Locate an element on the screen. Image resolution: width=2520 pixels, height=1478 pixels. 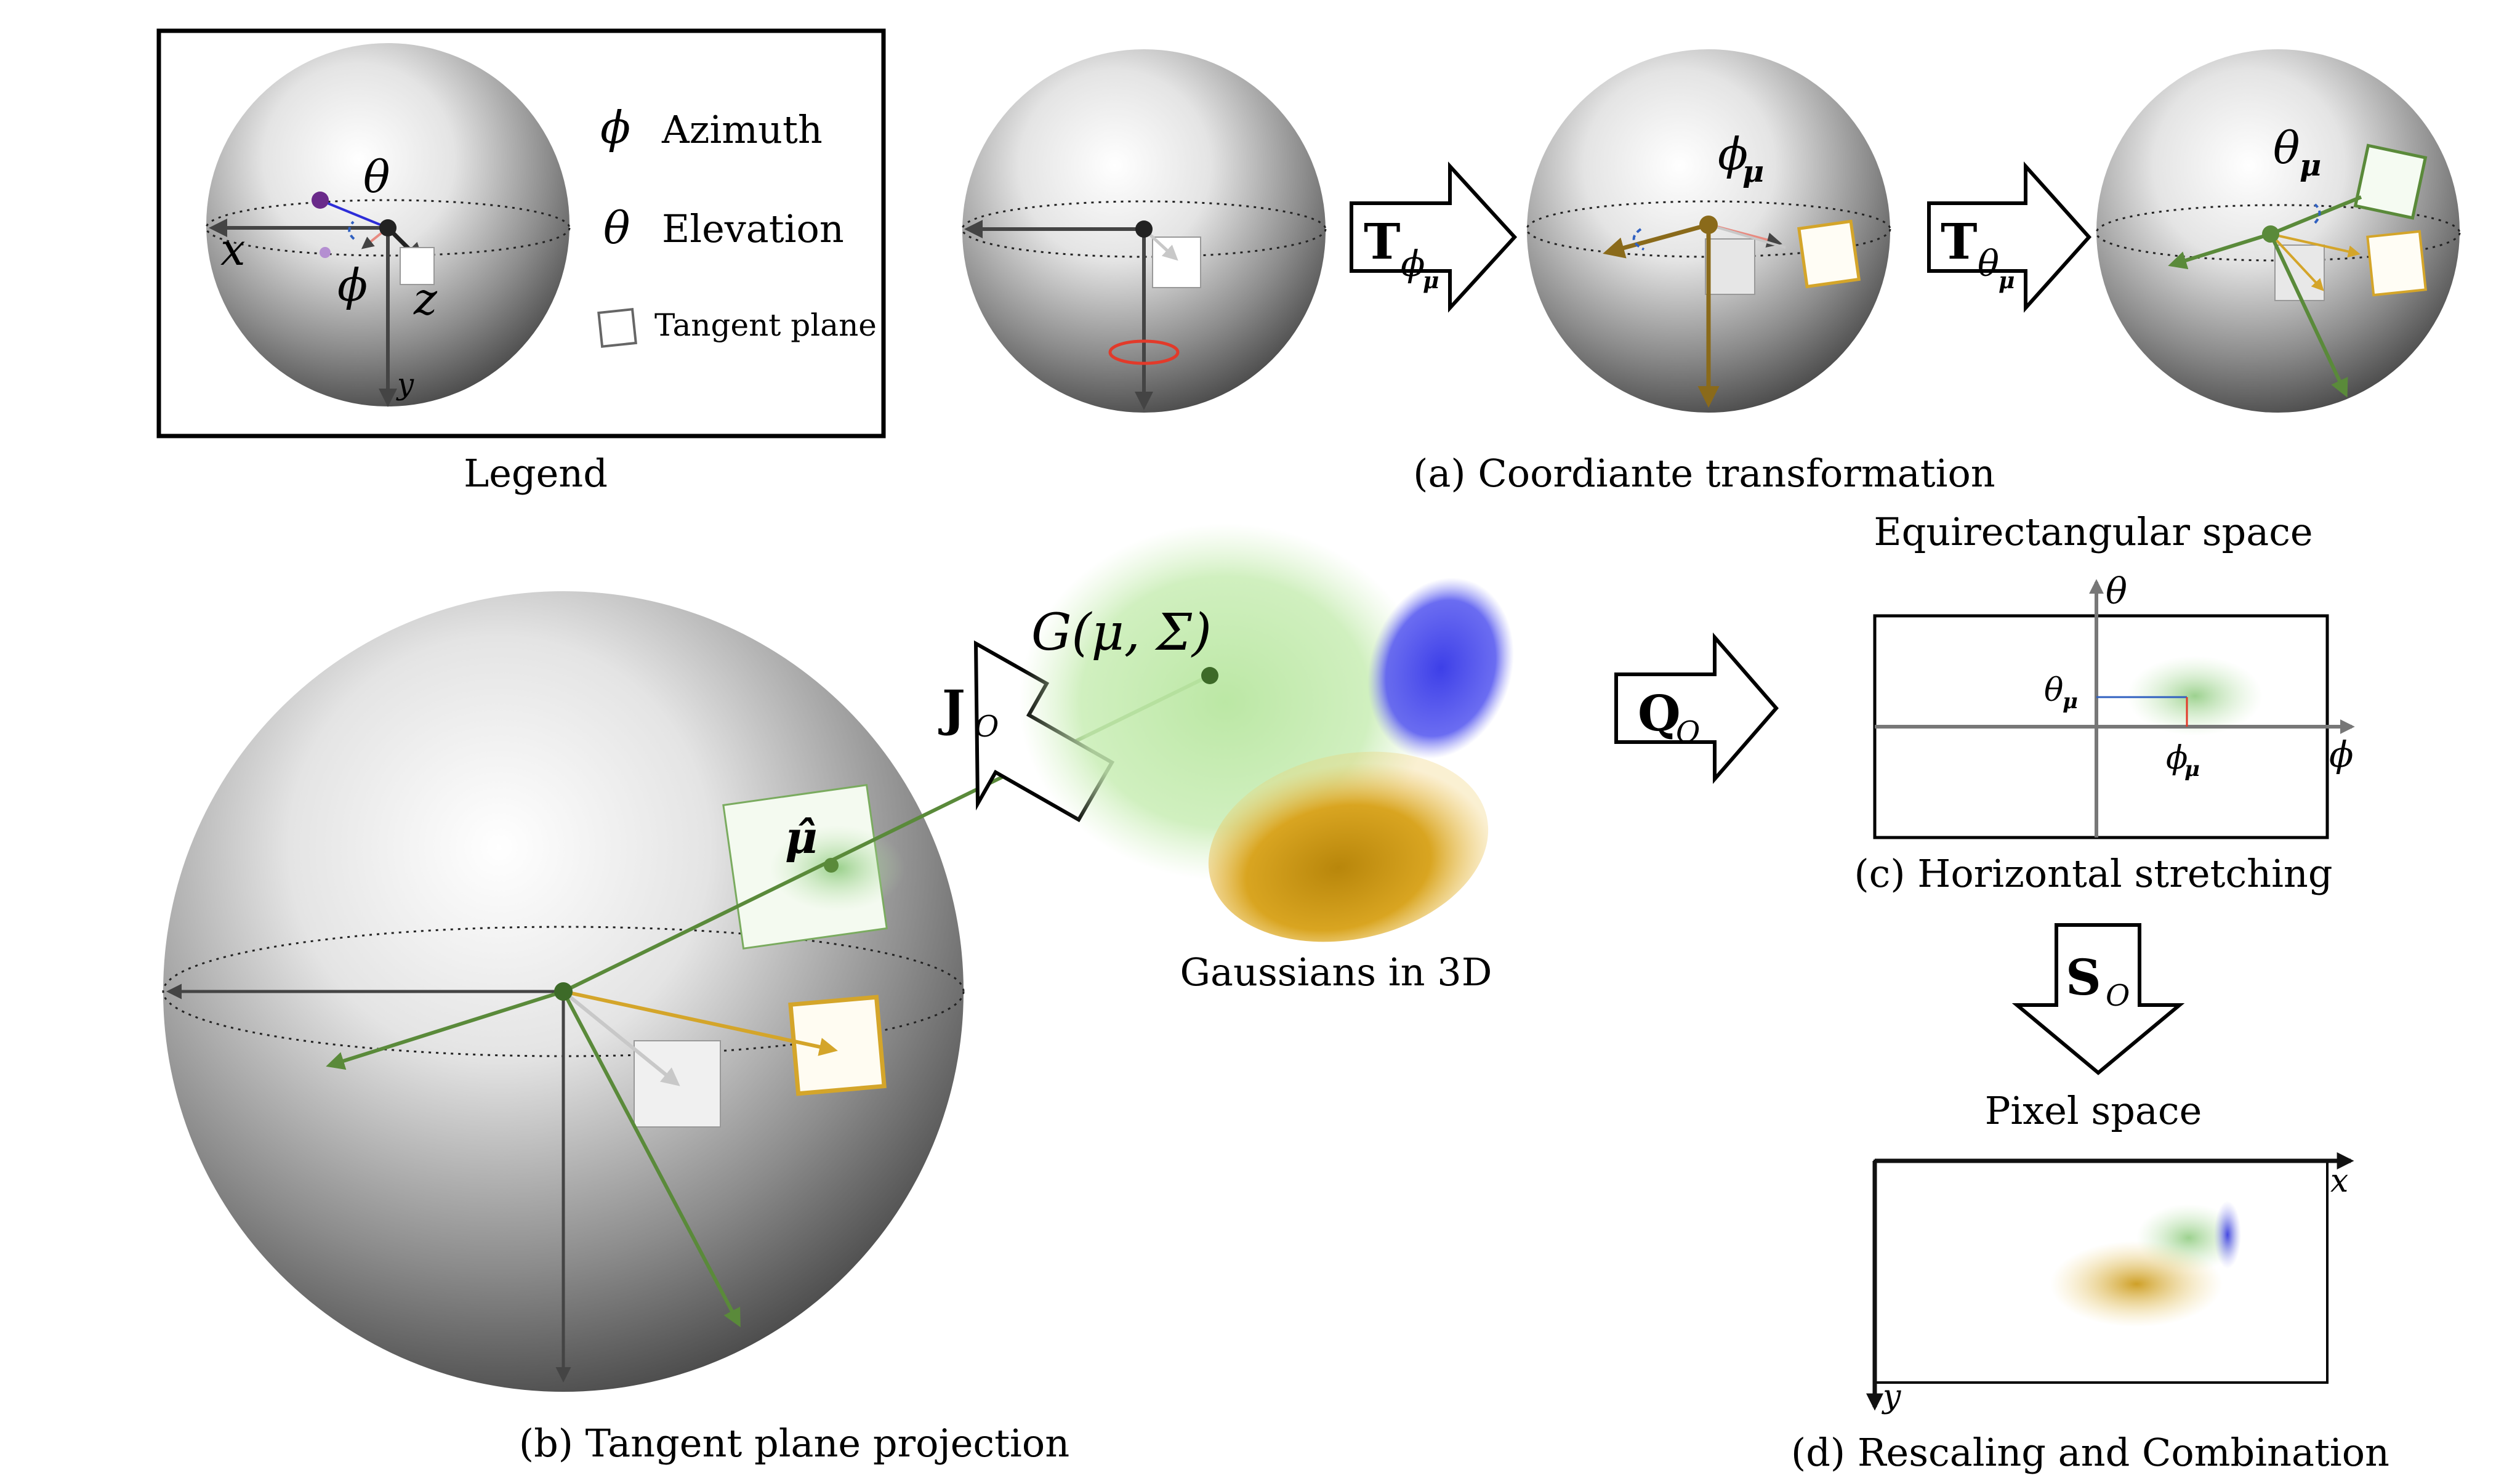
svg-text: S is located at coordinates (2083, 977).